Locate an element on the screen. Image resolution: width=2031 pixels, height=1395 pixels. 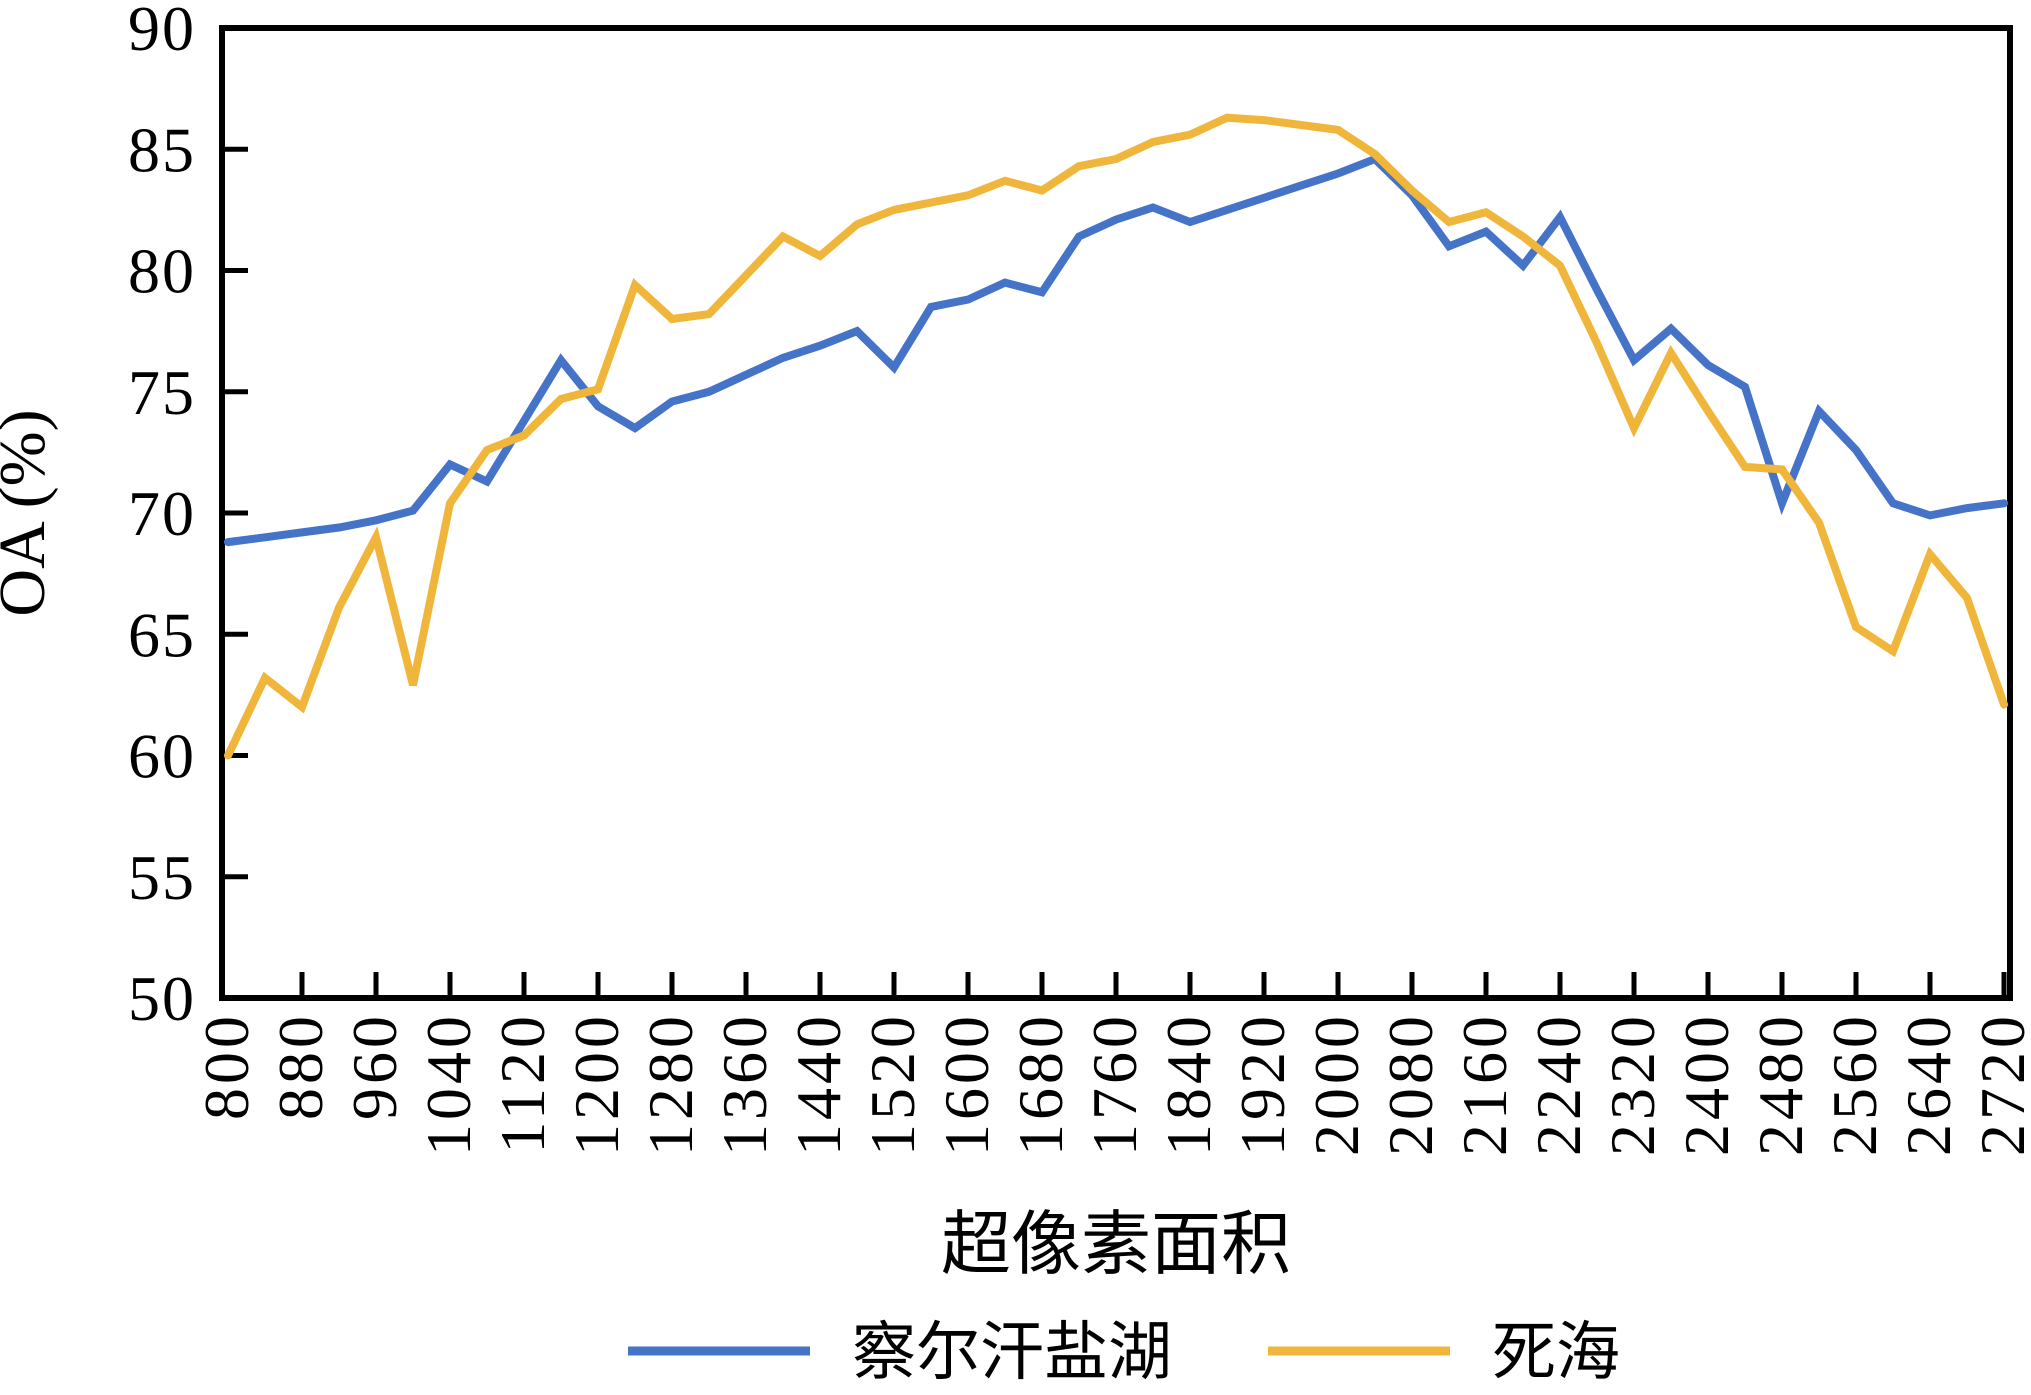
x-tick-label: 800 is located at coordinates (226, 1066).